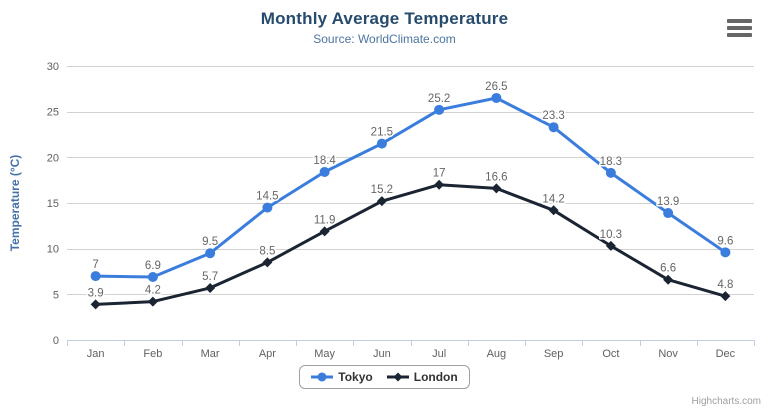 The width and height of the screenshot is (769, 416). Describe the element at coordinates (355, 377) in the screenshot. I see `legend-label-tokyo: Tokyo` at that location.